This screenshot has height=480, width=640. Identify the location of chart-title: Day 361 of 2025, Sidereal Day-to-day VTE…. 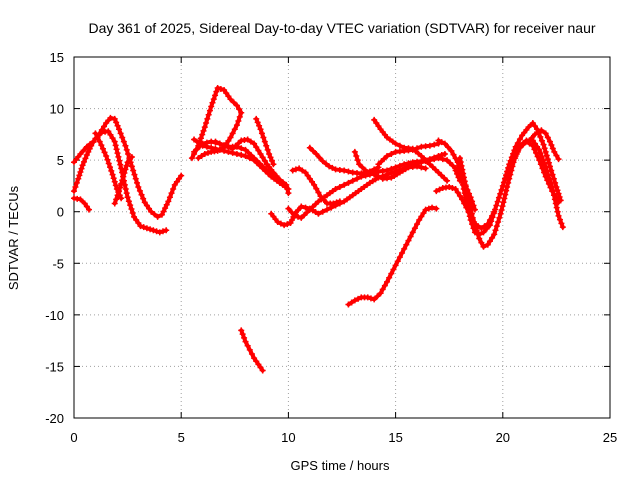
(341, 28).